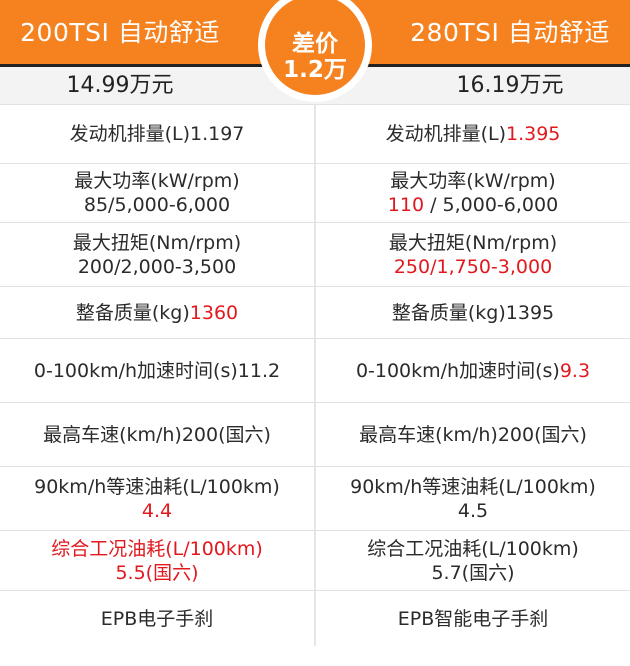 The image size is (630, 666). Describe the element at coordinates (406, 205) in the screenshot. I see `right-spec-highlight: 110` at that location.